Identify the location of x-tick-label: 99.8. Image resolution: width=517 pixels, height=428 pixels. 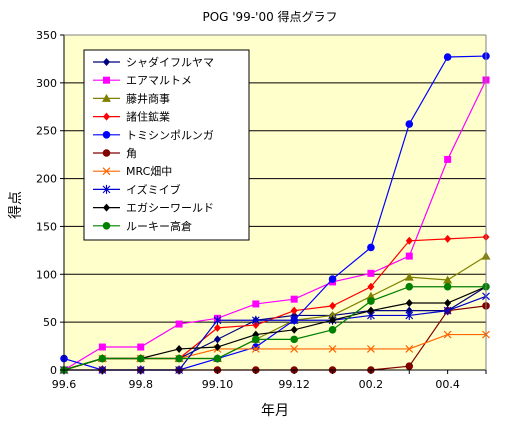
(140, 384).